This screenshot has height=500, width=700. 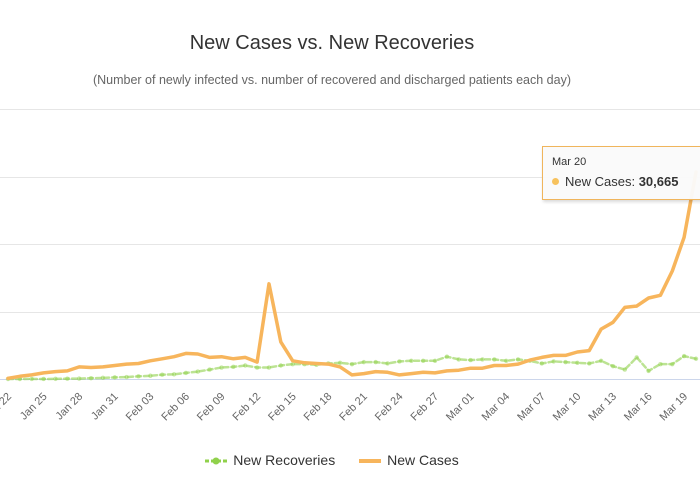 I want to click on chart-legend: New Recoveries New Cases, so click(x=332, y=460).